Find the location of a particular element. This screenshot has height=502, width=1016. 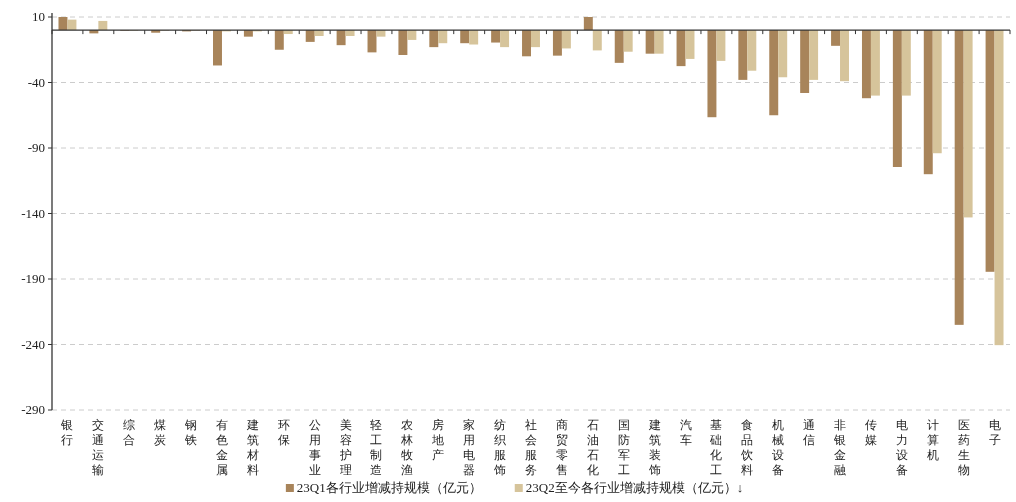

x-tick-label: 石油石化 is located at coordinates (592, 447).